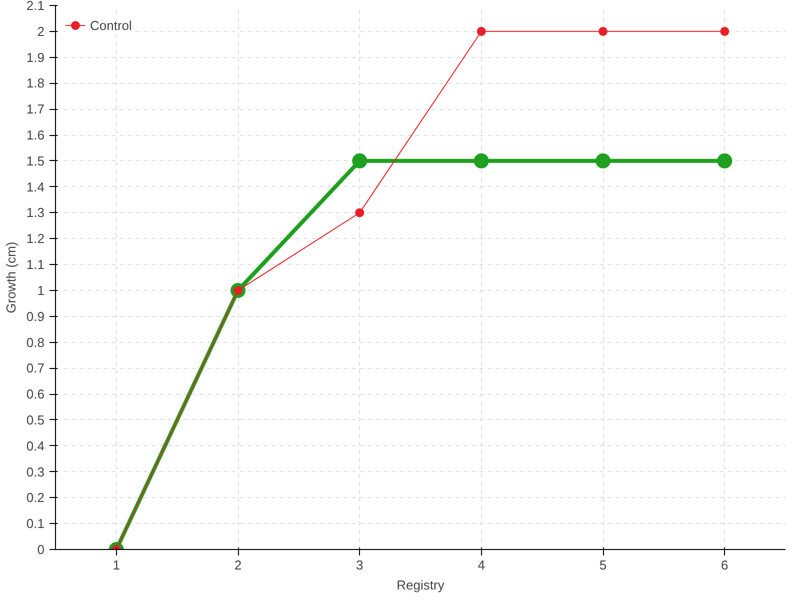 This screenshot has width=800, height=600. I want to click on y-tick-label: 1.2, so click(35, 238).